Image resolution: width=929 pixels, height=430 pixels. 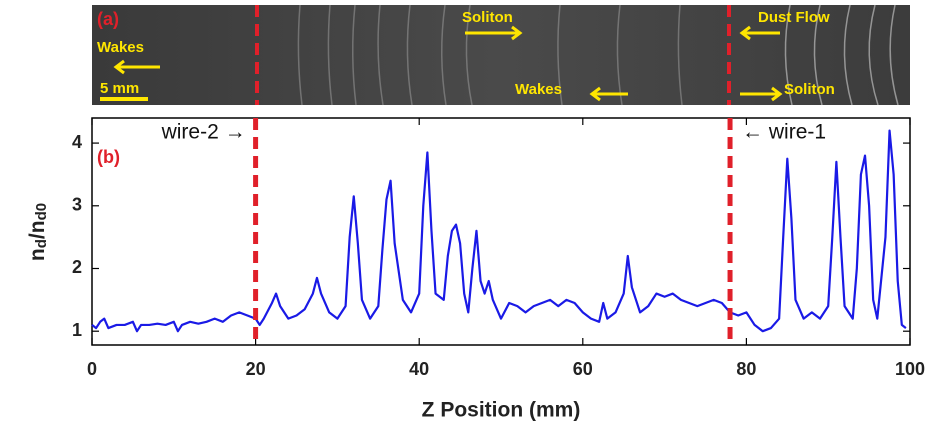 I want to click on y-axis-label-part: /n, so click(x=37, y=229).